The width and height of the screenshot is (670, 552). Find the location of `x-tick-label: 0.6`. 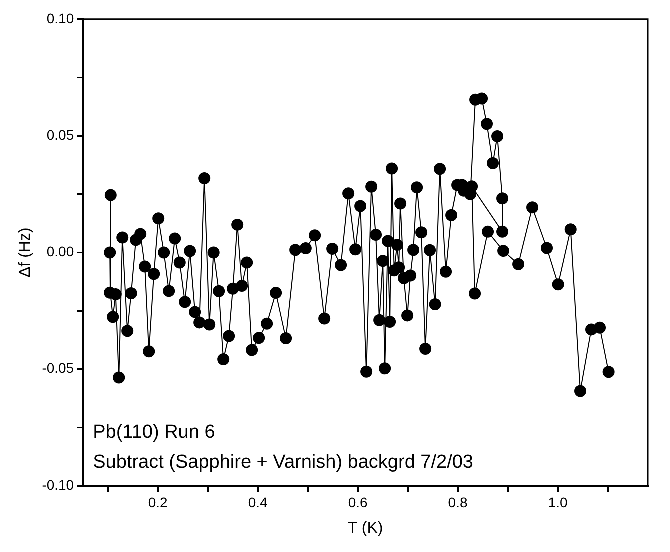

x-tick-label: 0.6 is located at coordinates (358, 502).